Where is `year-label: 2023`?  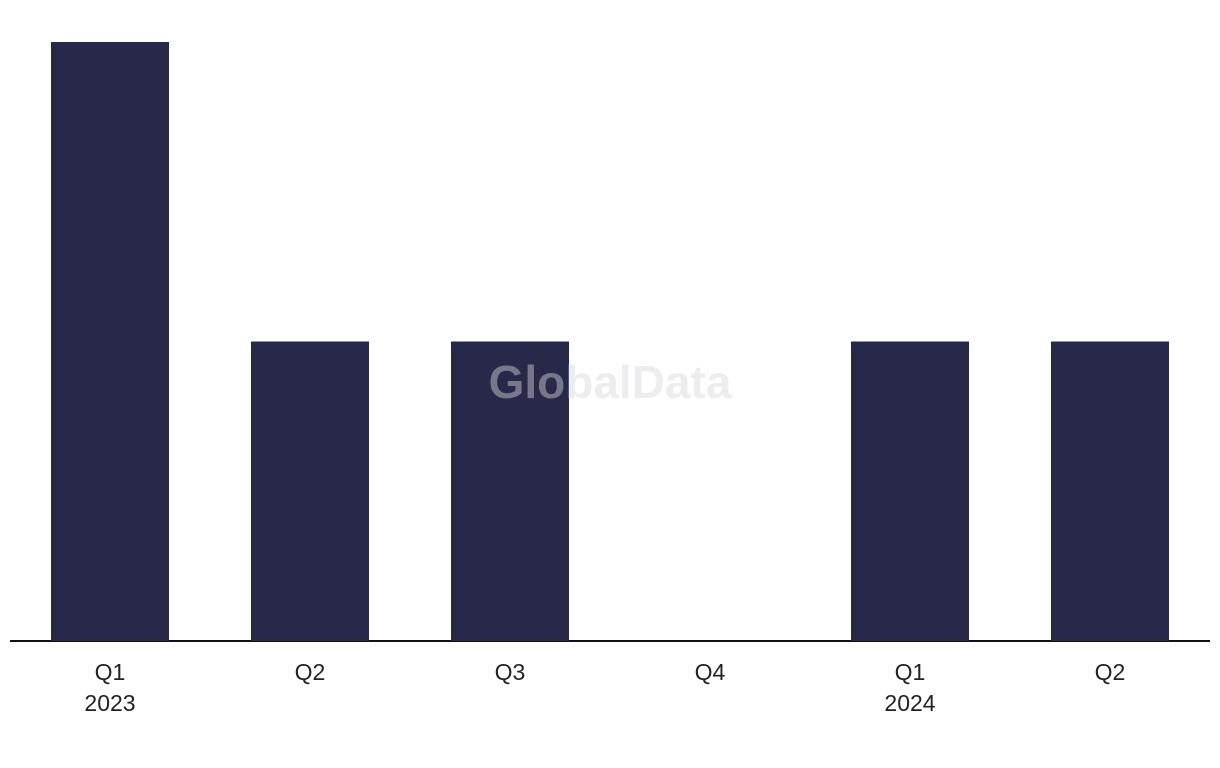
year-label: 2023 is located at coordinates (109, 703).